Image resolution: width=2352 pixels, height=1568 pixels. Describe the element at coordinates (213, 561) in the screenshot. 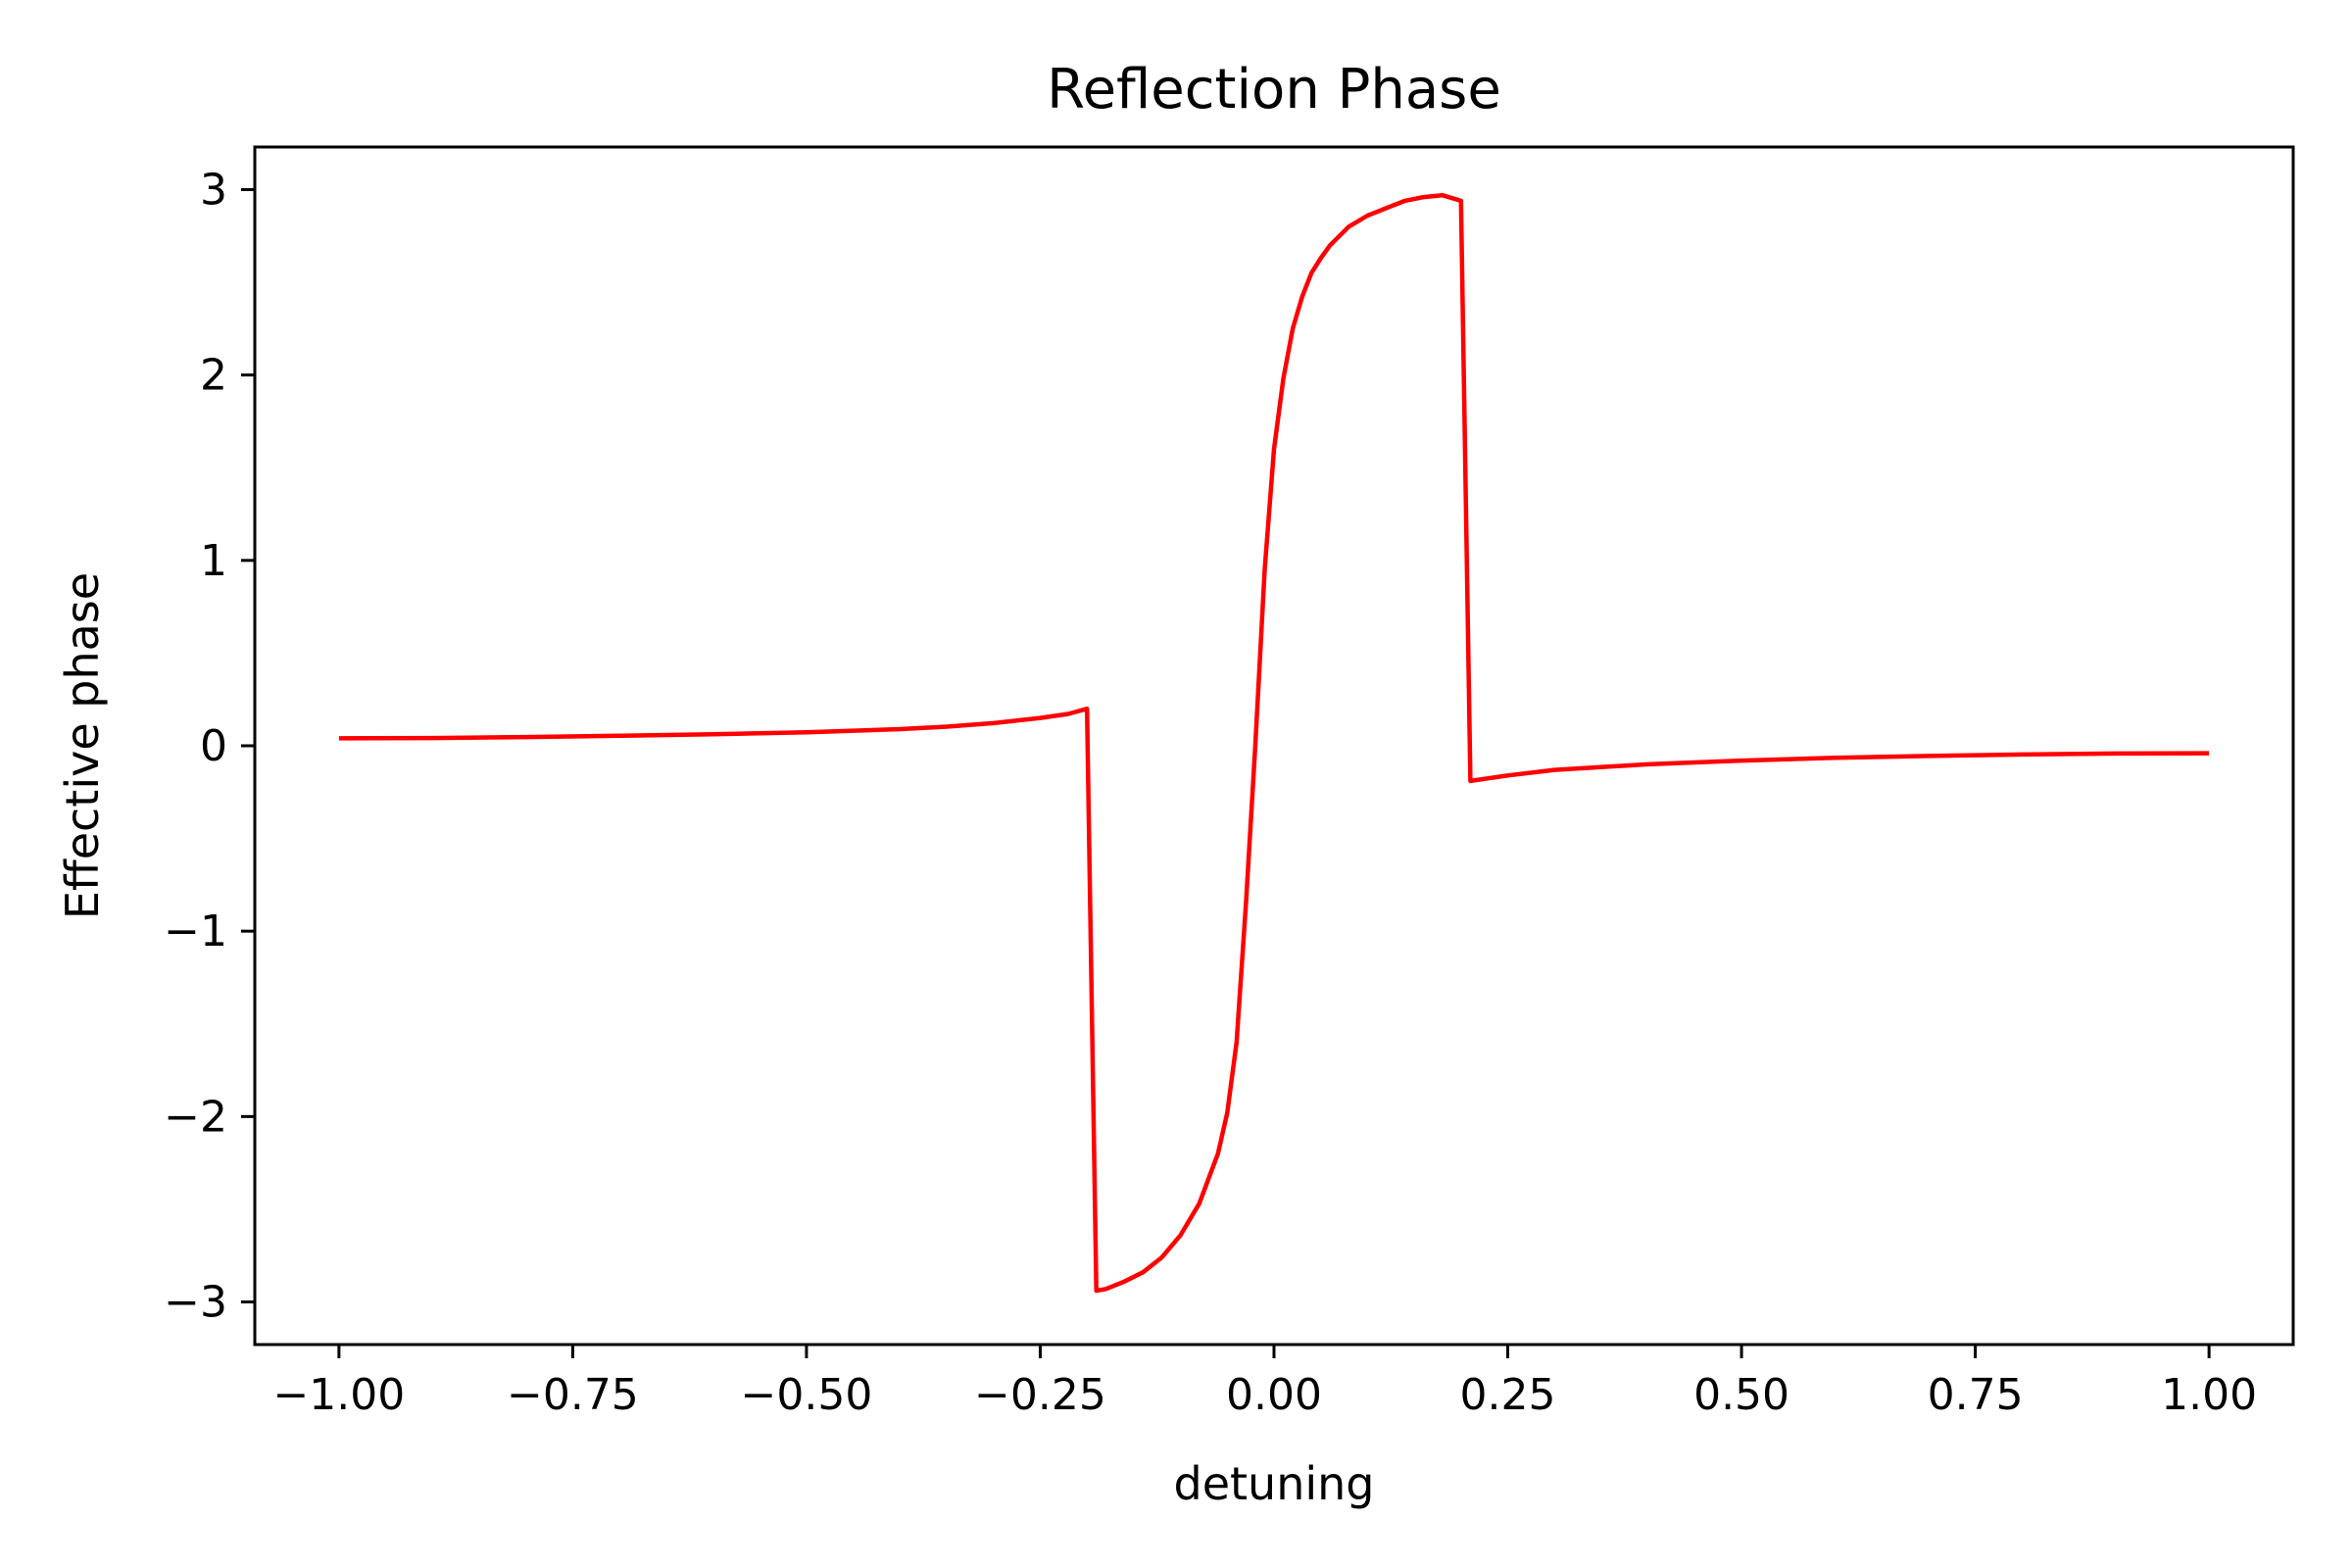

I see `y-tick-label: 1` at that location.